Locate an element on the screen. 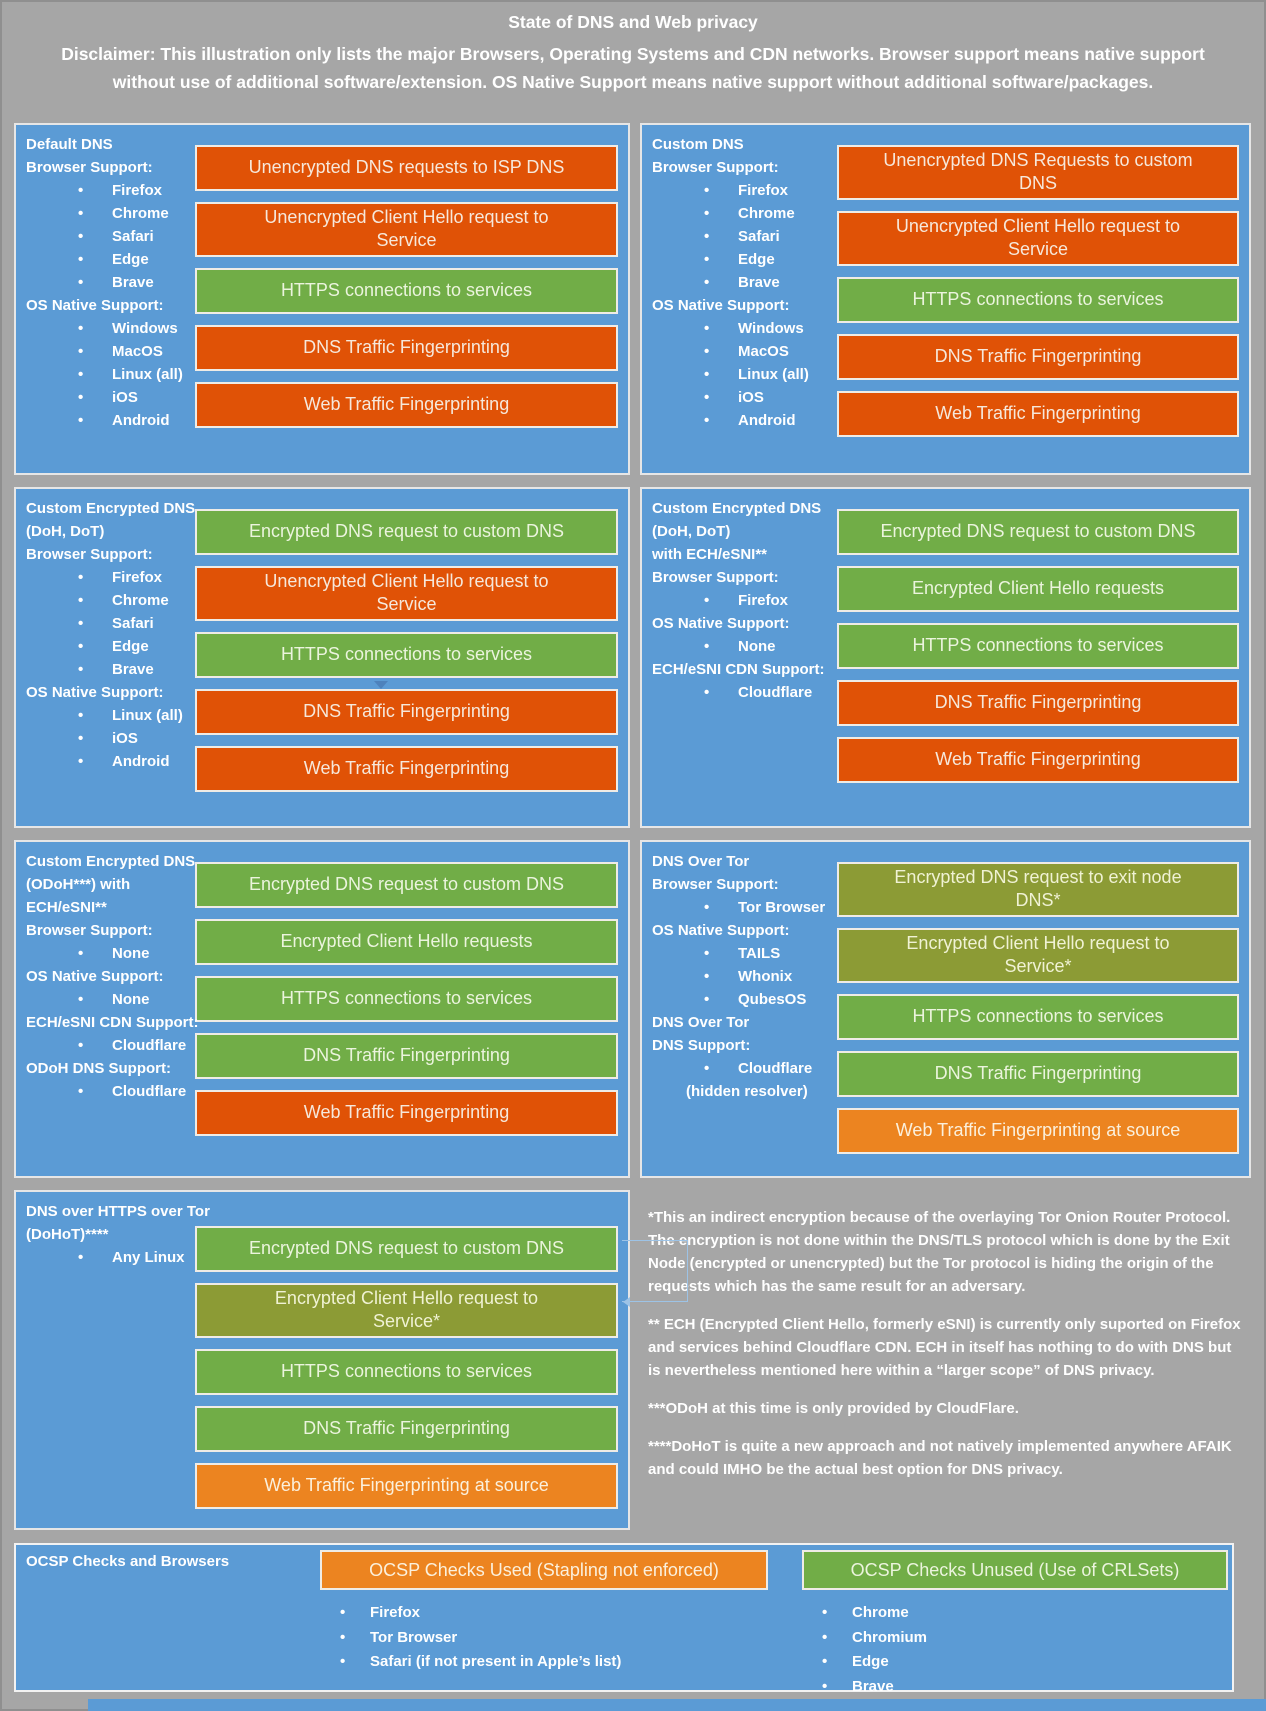 Image resolution: width=1266 pixels, height=1711 pixels. panel-heading: Default DNS is located at coordinates (69, 144).